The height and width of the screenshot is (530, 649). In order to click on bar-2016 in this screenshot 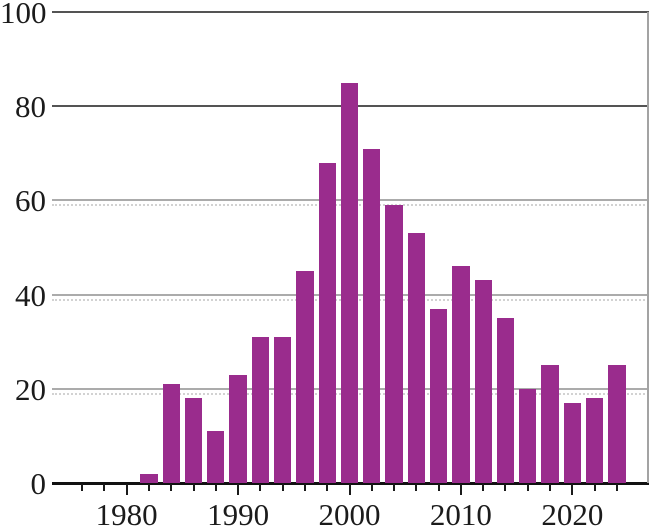, I will do `click(528, 435)`.